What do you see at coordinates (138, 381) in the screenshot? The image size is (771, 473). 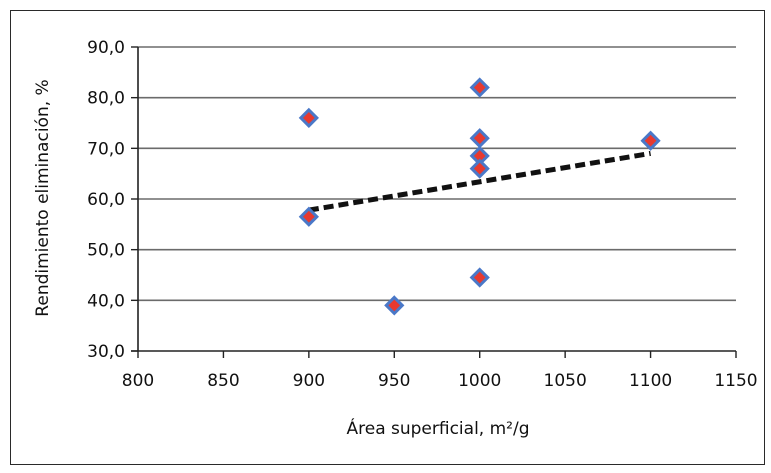 I see `x-tick-label: 800` at bounding box center [138, 381].